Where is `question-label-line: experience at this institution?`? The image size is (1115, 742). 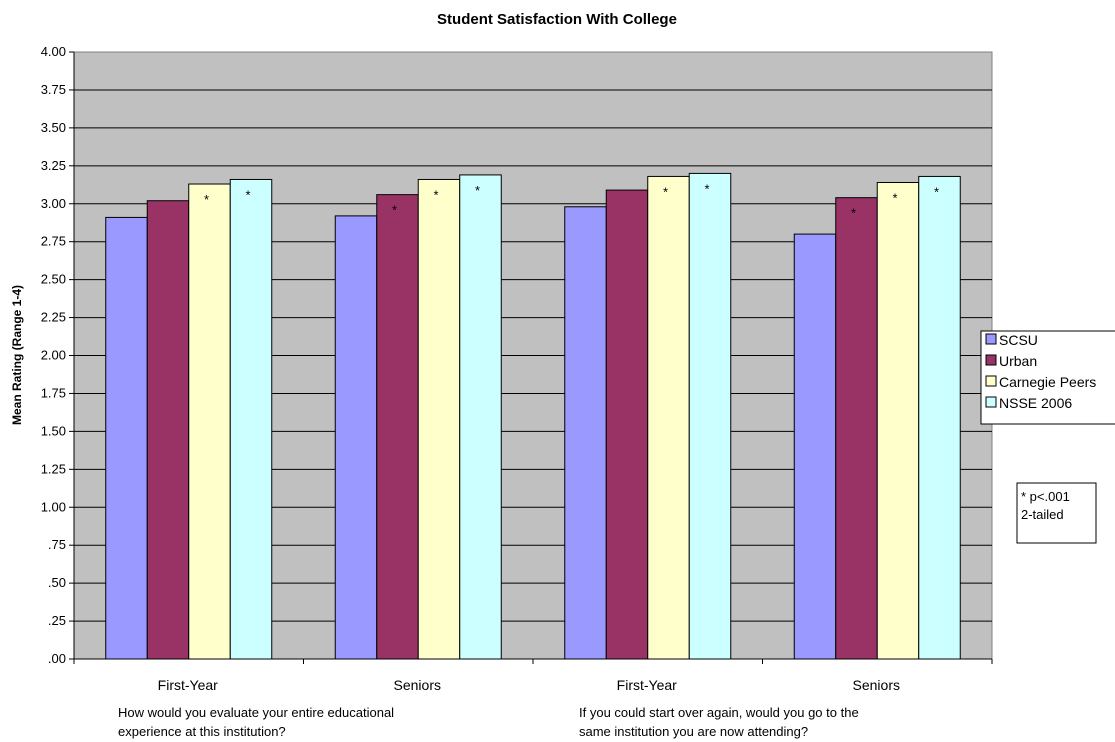 question-label-line: experience at this institution? is located at coordinates (202, 731).